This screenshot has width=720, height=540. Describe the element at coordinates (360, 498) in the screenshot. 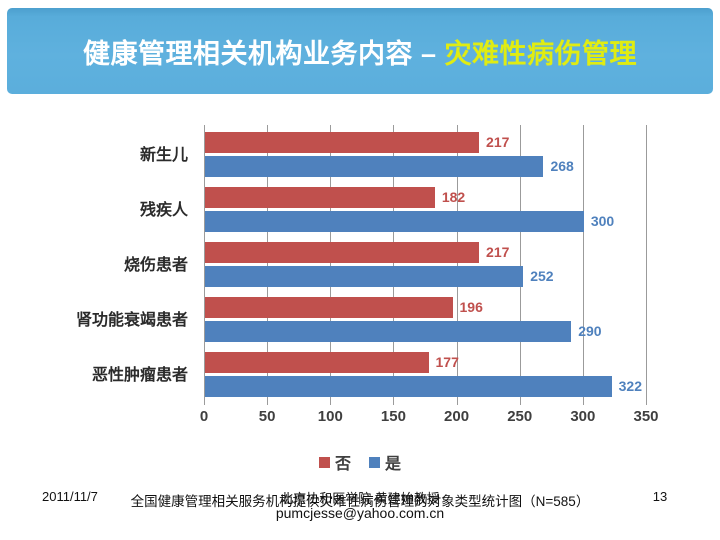

I see `footer-affiliation: 北京协和医学院 黄建始教授` at that location.